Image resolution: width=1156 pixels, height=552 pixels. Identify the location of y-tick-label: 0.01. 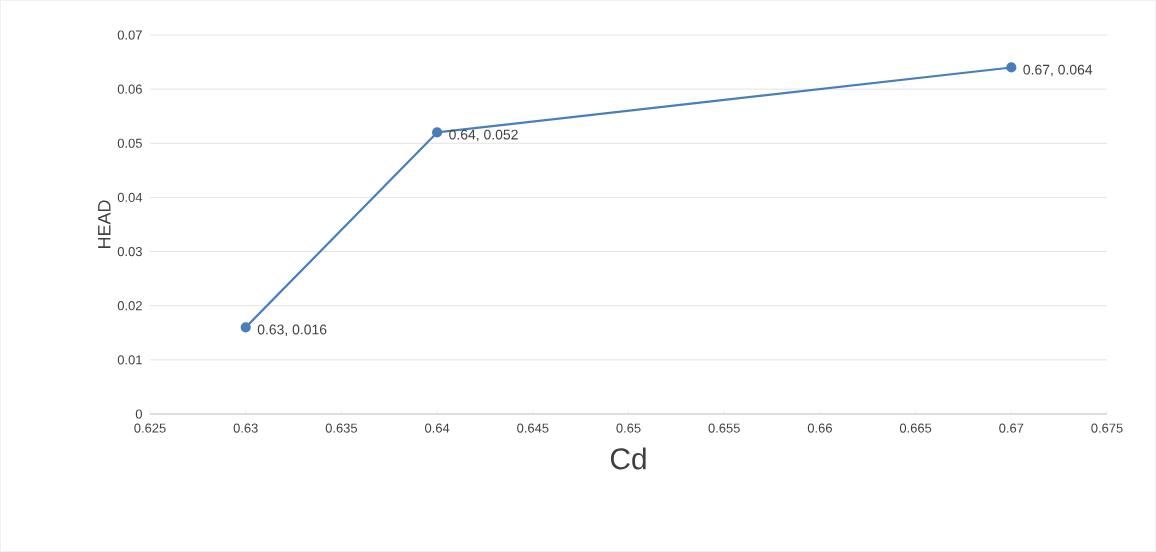
(129, 360).